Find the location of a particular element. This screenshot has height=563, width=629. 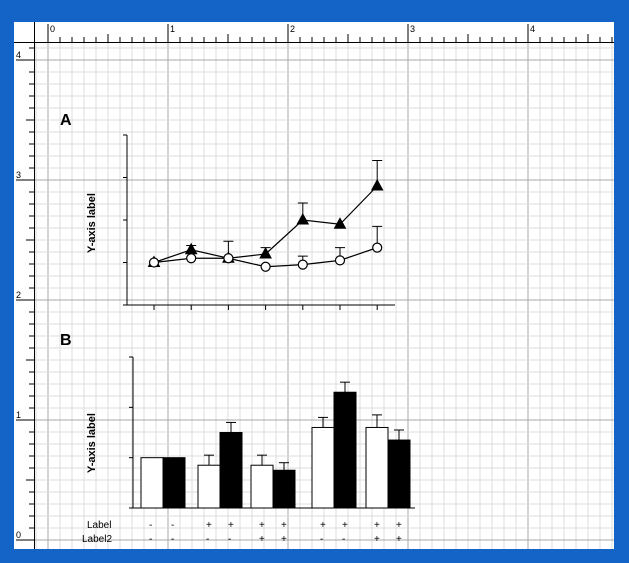

ruler-label-top: 4 is located at coordinates (532, 29).